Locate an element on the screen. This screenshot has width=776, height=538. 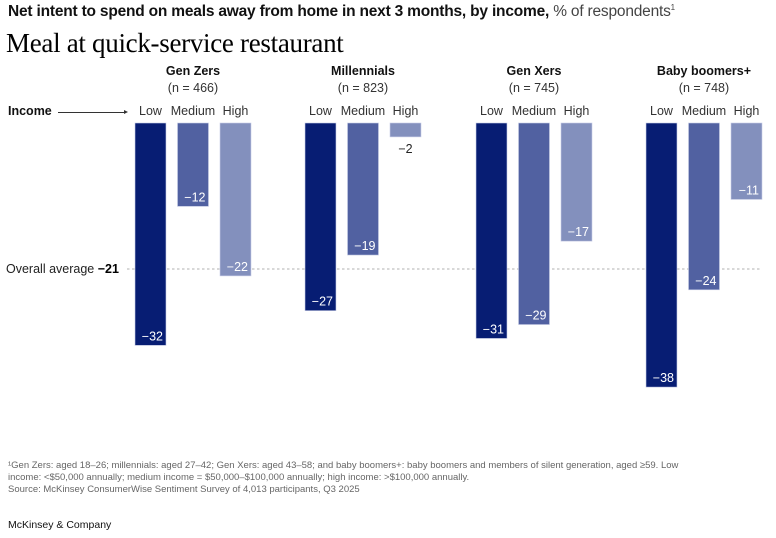
bar-value-label: −24 is located at coordinates (705, 281).